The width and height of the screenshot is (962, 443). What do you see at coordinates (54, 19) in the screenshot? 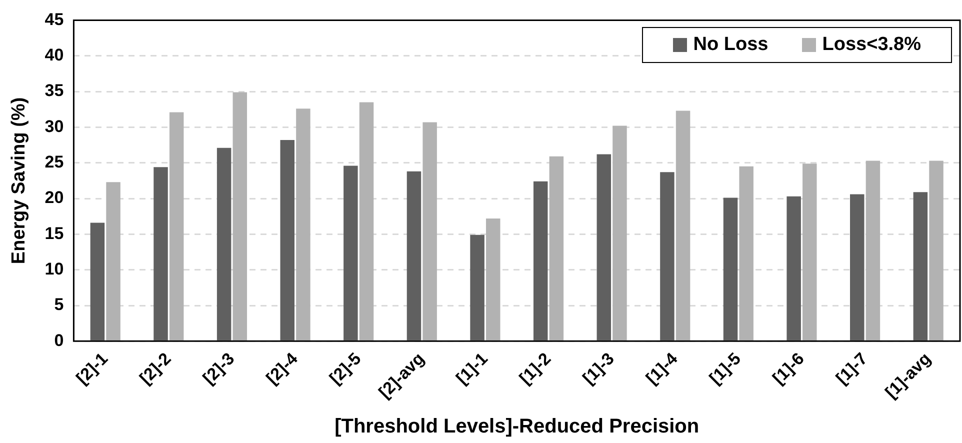
I see `y-tick-label: 45` at bounding box center [54, 19].